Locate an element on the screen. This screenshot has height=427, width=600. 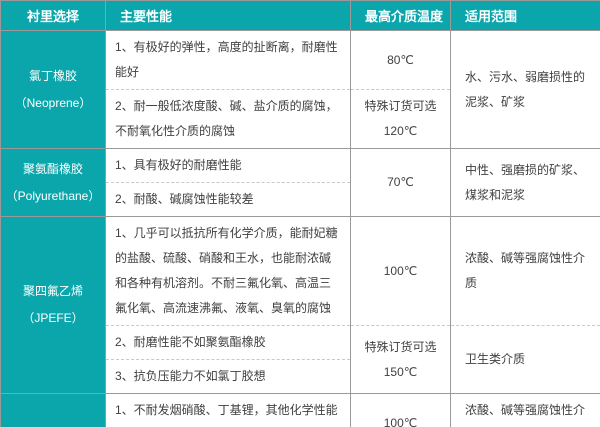
performance-cell: 2、耐磨性能不如聚氨酯橡胶 is located at coordinates (228, 342).